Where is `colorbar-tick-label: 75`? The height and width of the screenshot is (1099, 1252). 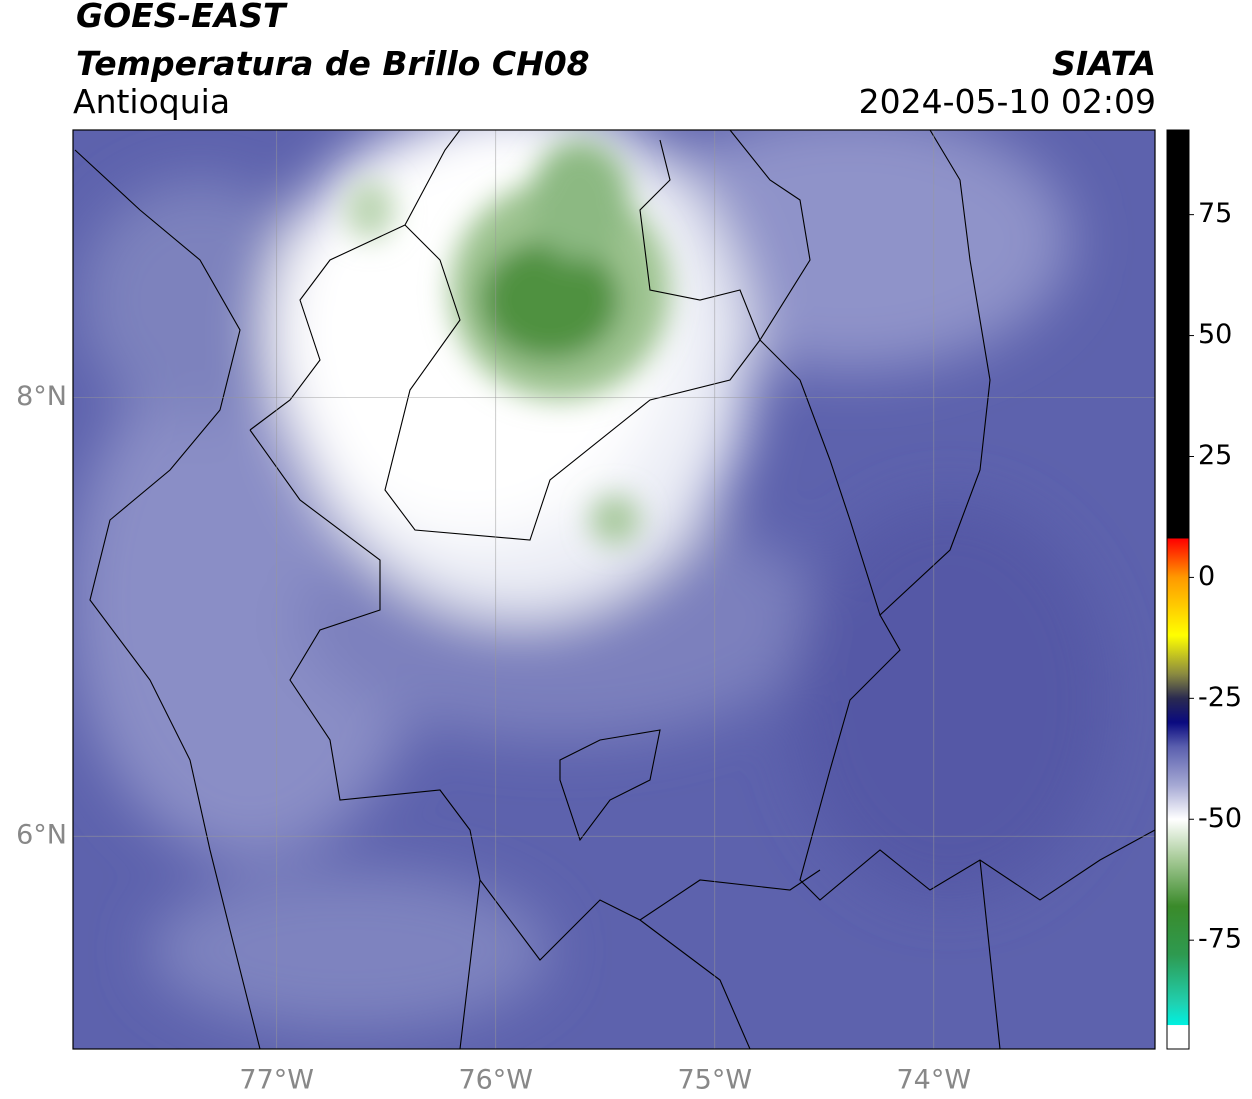 colorbar-tick-label: 75 is located at coordinates (1215, 213).